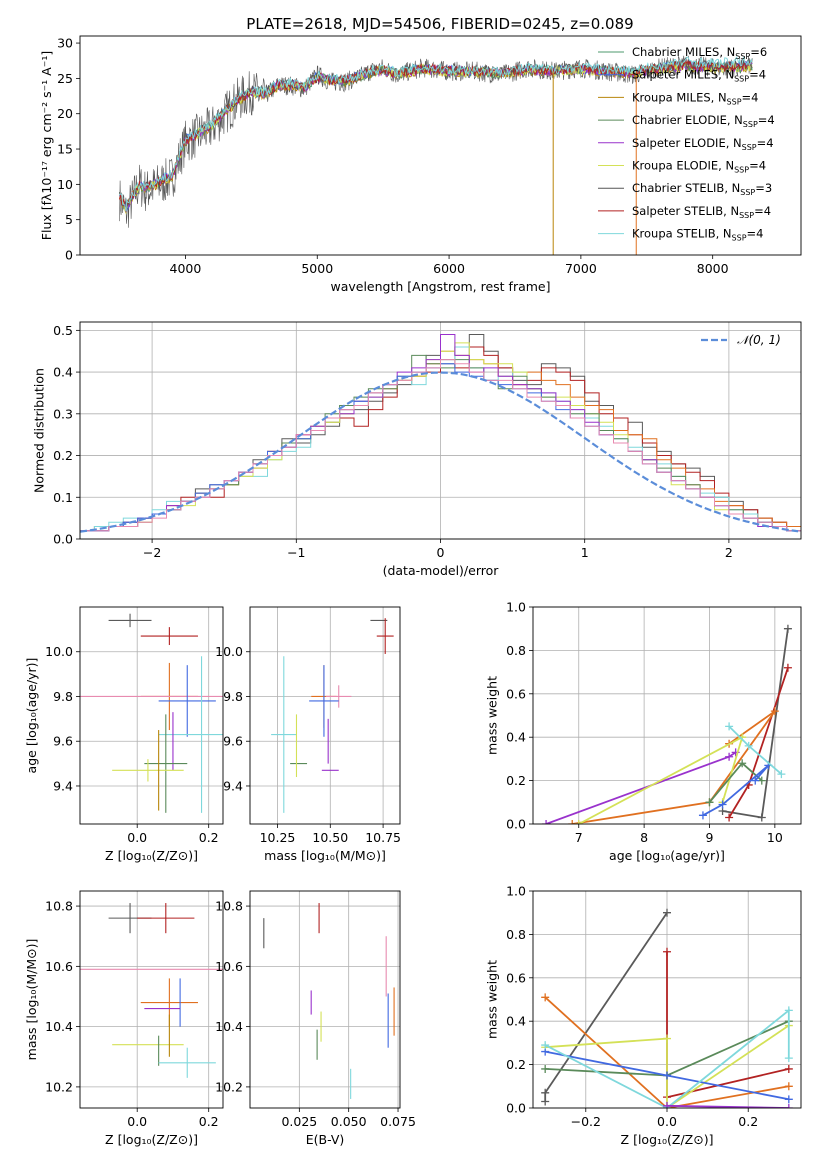  Describe the element at coordinates (39, 430) in the screenshot. I see `y-axis-label: Normed distribution` at that location.